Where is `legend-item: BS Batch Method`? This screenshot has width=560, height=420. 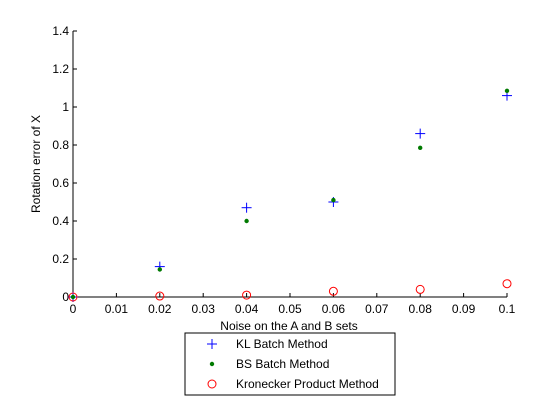
legend-item: BS Batch Method is located at coordinates (269, 364).